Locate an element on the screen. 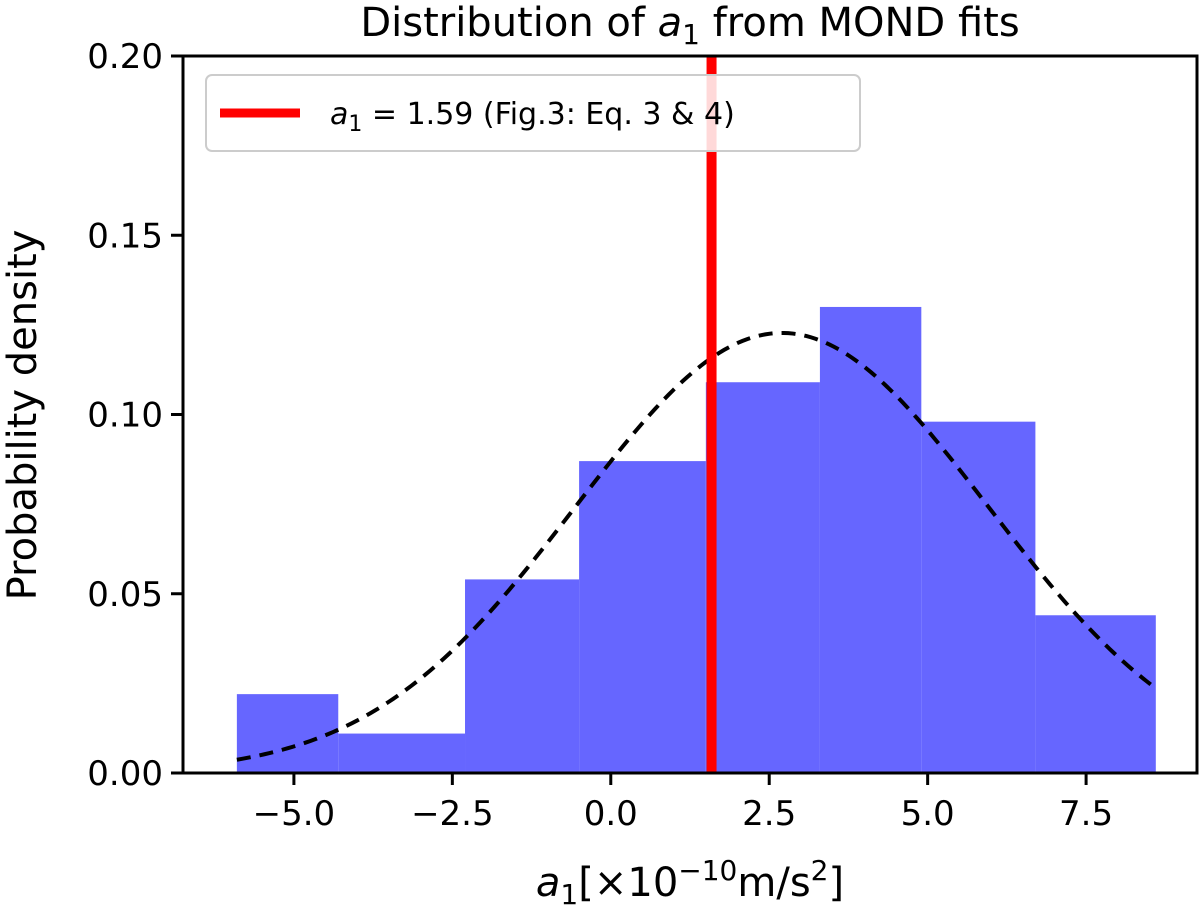 This screenshot has width=1200, height=906. y-tick-label: 0.10 is located at coordinates (125, 416).